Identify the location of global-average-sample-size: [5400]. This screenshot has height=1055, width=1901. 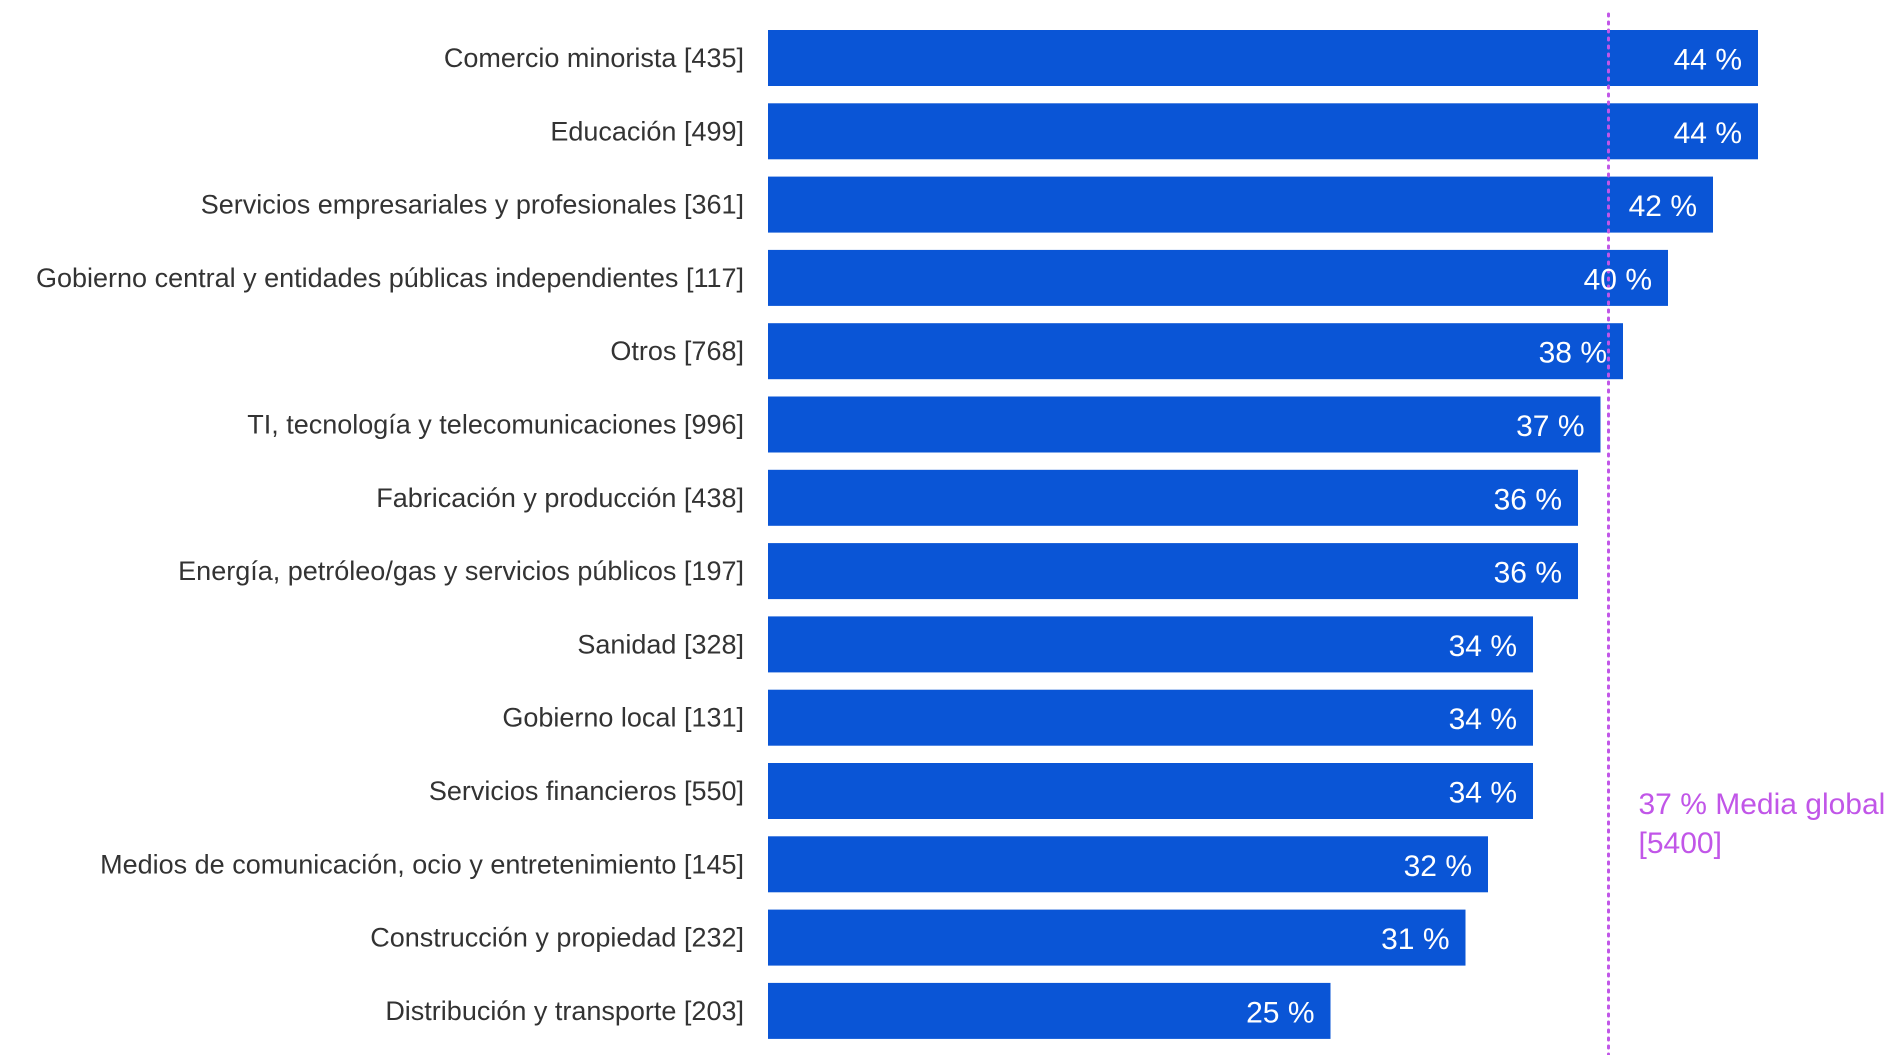
(1680, 843).